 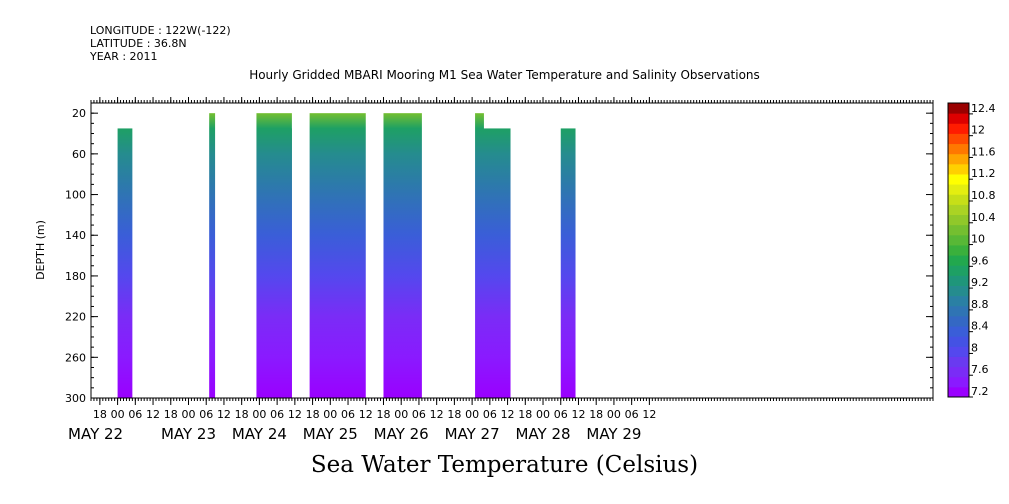 What do you see at coordinates (980, 326) in the screenshot?
I see `colorbar-tick-label: 8.4` at bounding box center [980, 326].